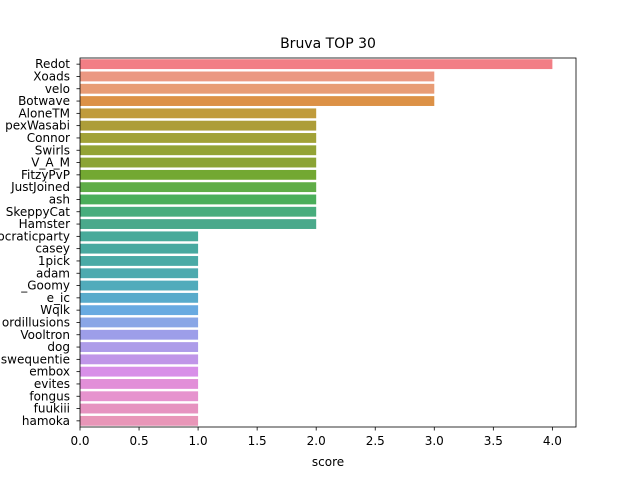  Describe the element at coordinates (552, 441) in the screenshot. I see `x-tick-label: 4.0` at that location.